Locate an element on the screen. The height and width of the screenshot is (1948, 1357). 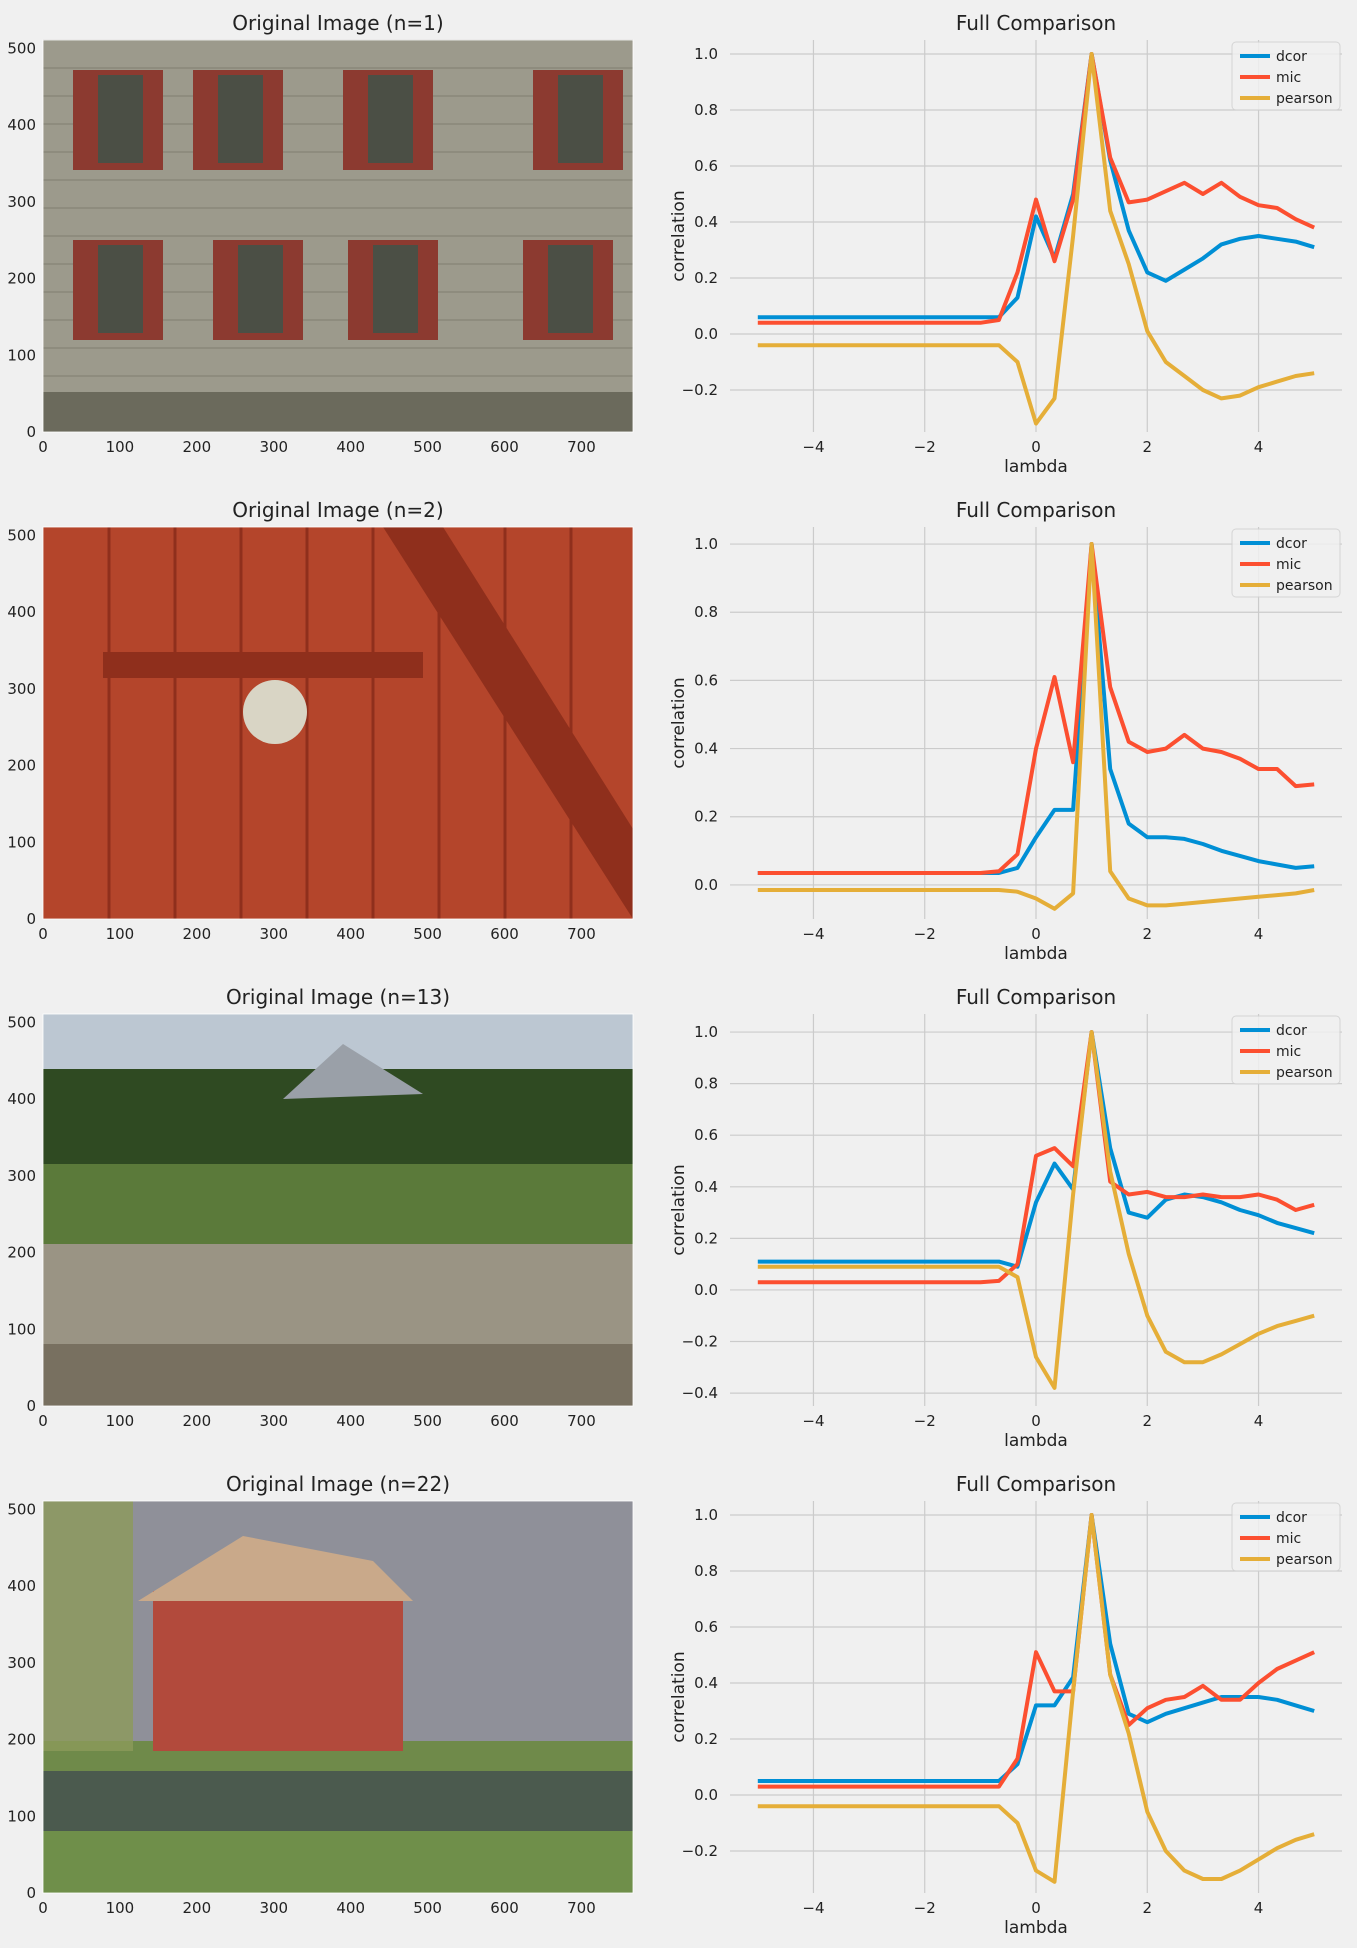
gridlines is located at coordinates (1036, 1210).